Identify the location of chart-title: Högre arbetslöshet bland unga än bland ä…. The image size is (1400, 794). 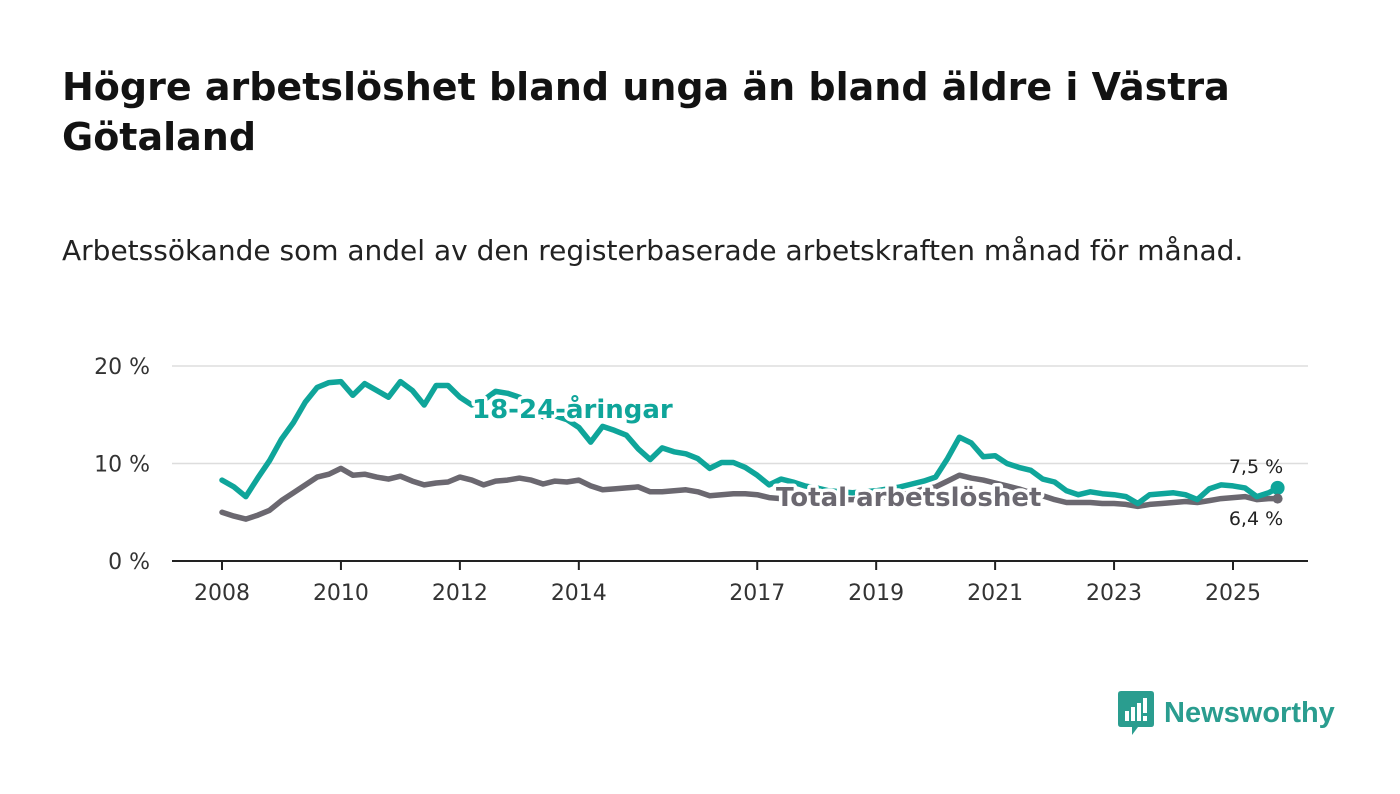
(646, 112).